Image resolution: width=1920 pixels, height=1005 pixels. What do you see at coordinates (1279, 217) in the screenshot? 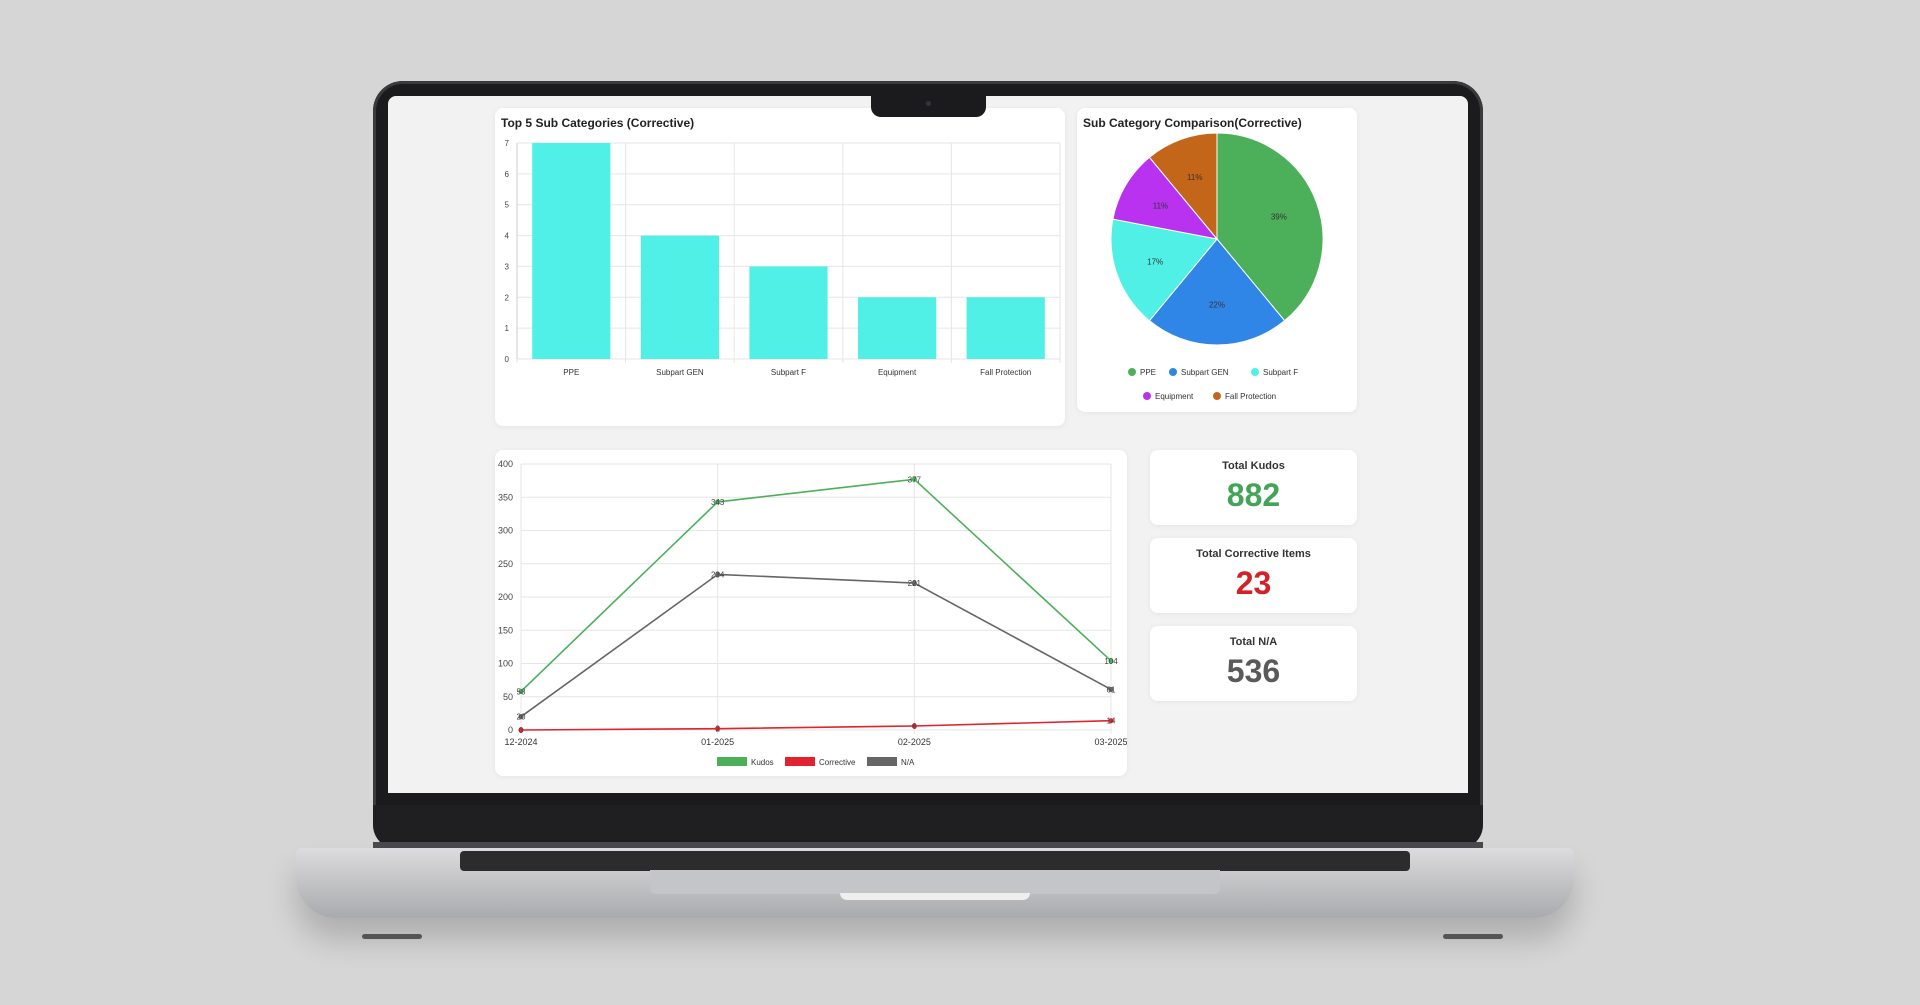
I see `pie-slice-label: 39%` at bounding box center [1279, 217].